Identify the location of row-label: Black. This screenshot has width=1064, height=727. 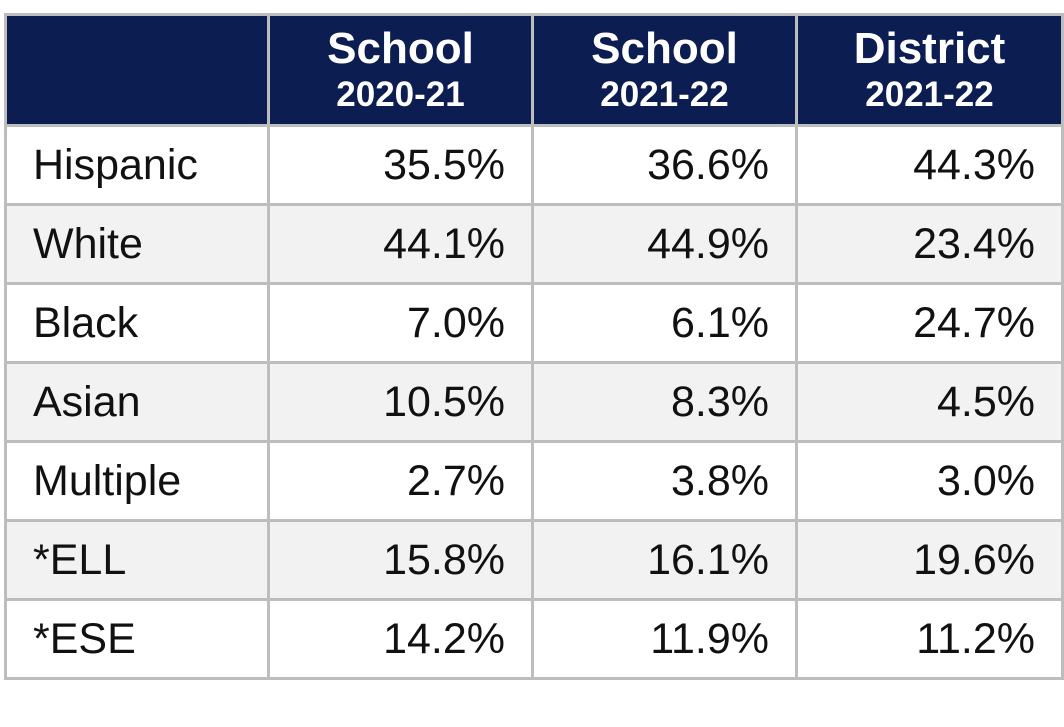
(137, 323).